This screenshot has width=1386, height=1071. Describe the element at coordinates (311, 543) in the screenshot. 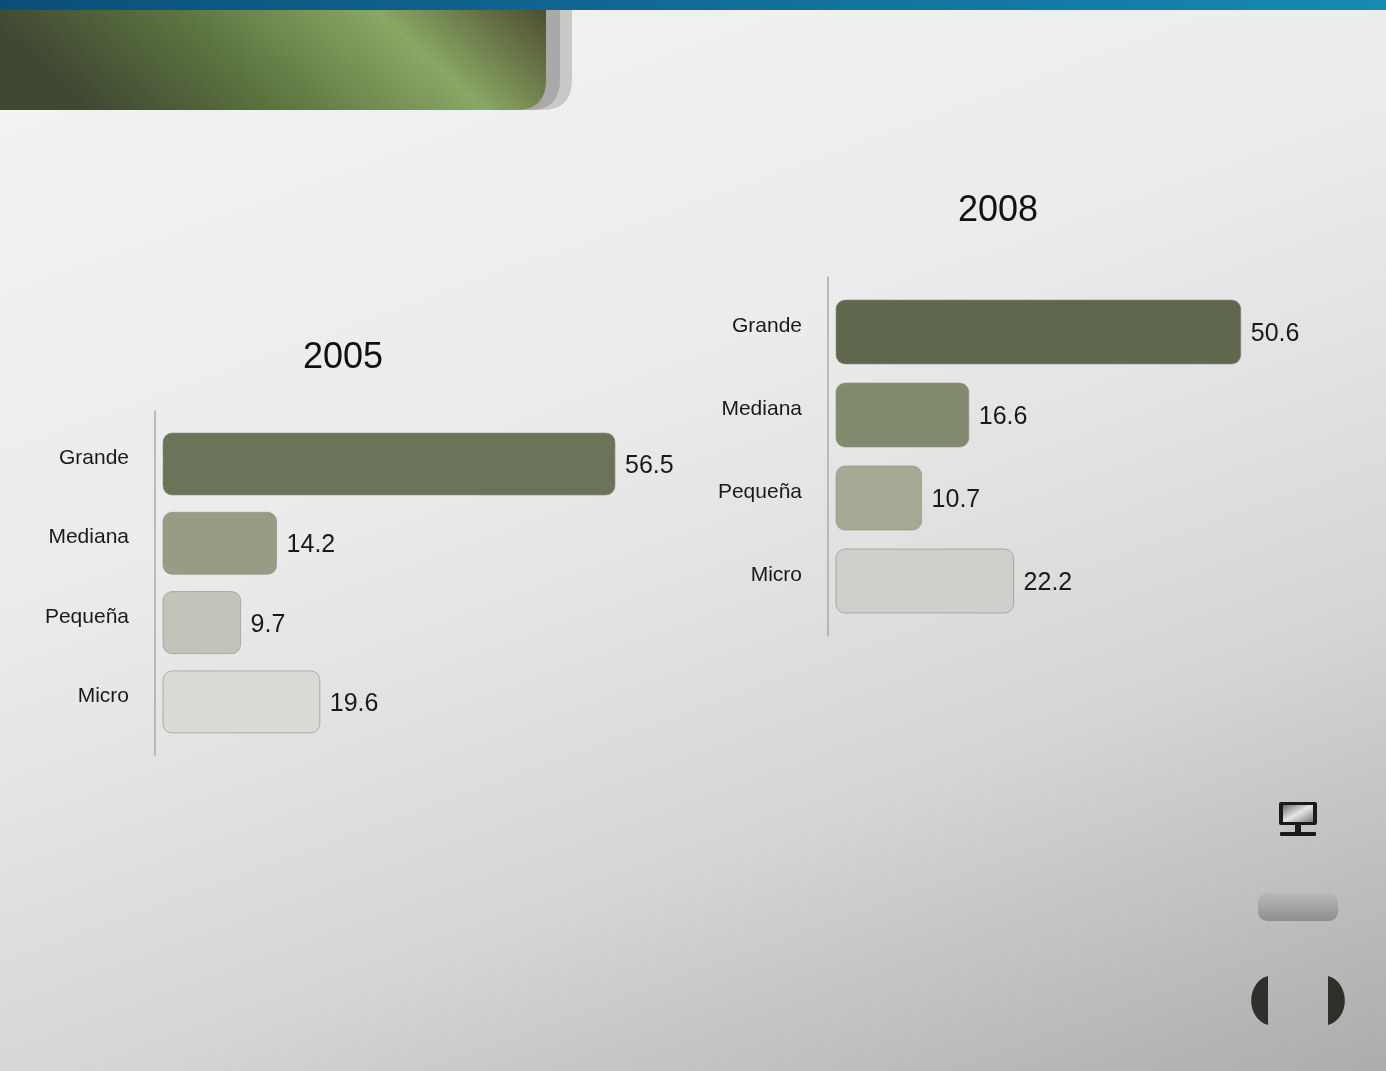

I see `data-label: 14.2` at that location.